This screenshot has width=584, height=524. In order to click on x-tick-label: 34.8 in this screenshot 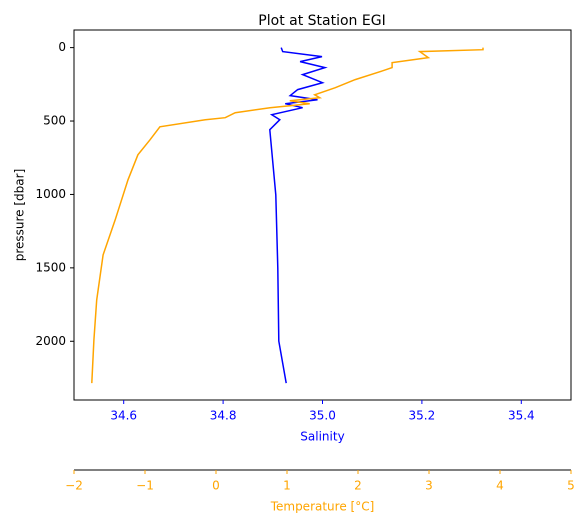, I will do `click(223, 416)`.